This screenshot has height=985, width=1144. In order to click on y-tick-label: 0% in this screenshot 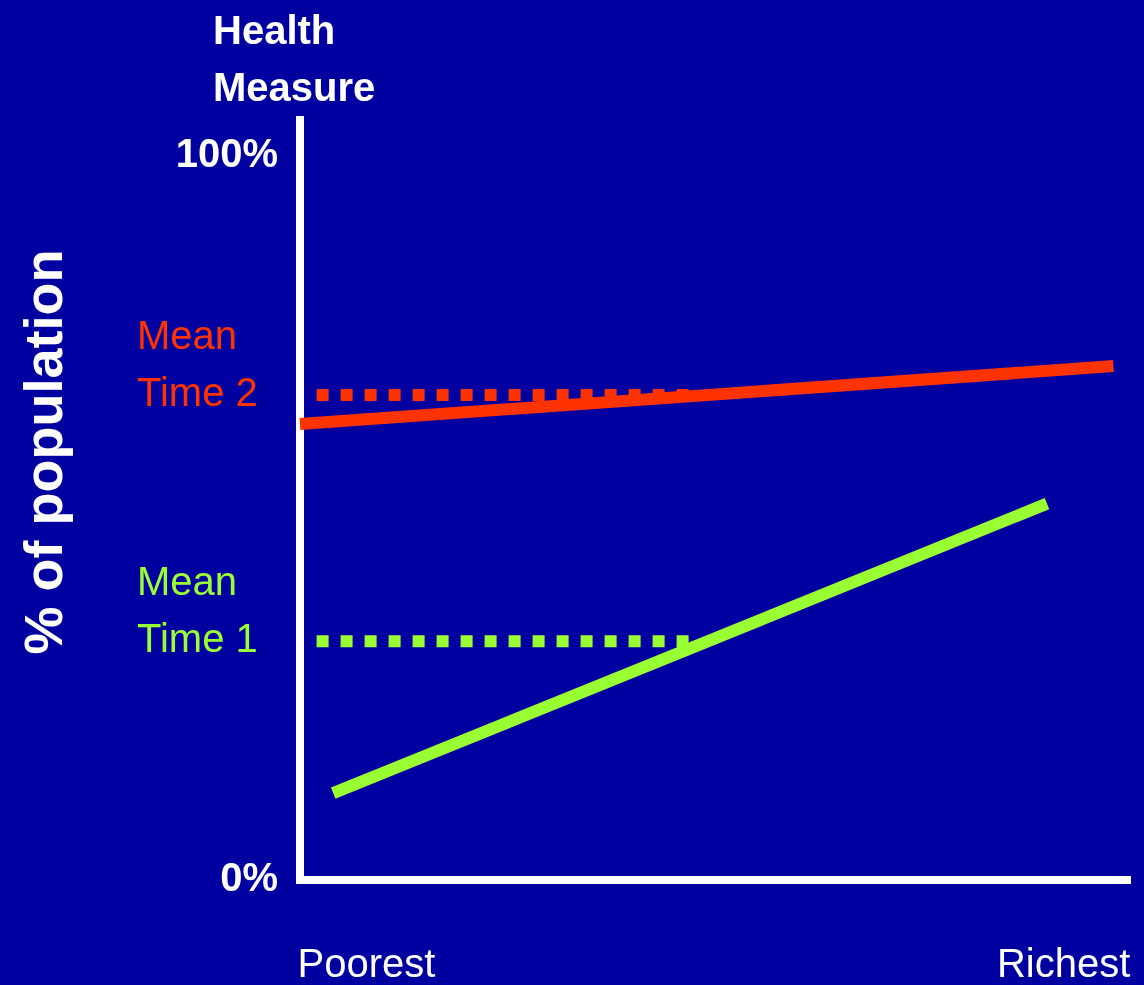, I will do `click(249, 877)`.